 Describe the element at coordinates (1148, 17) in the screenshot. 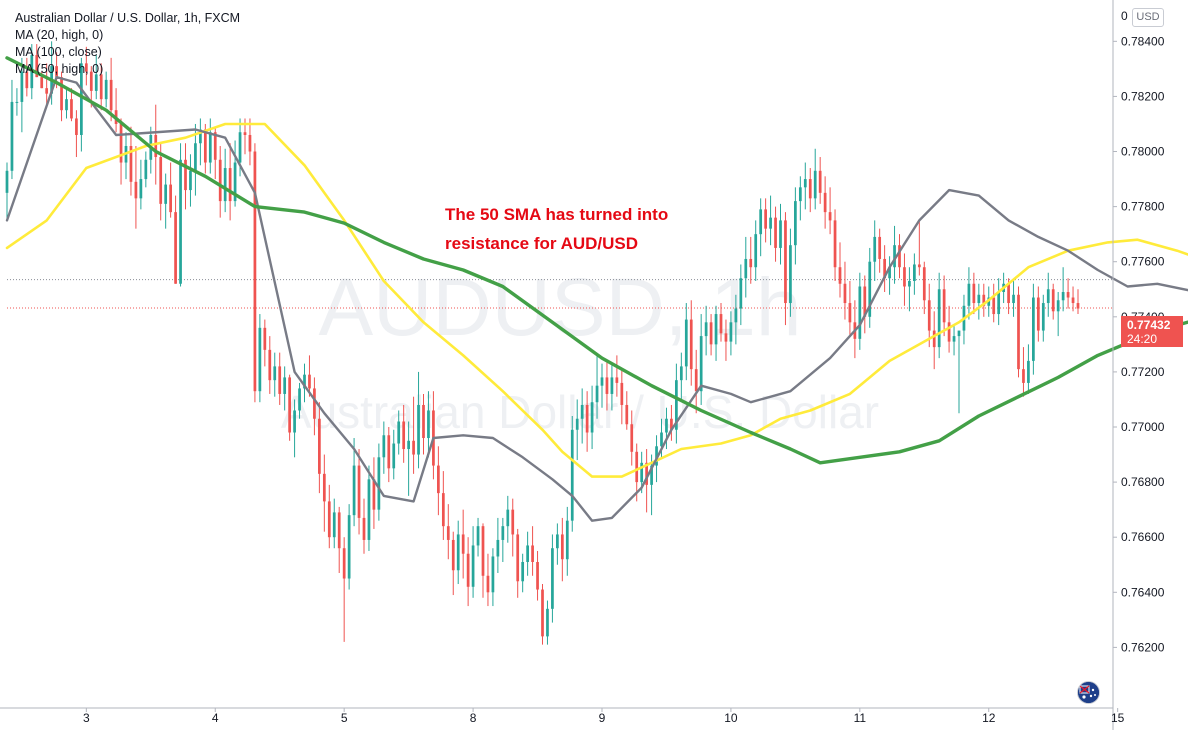

I see `currency-button: USD` at that location.